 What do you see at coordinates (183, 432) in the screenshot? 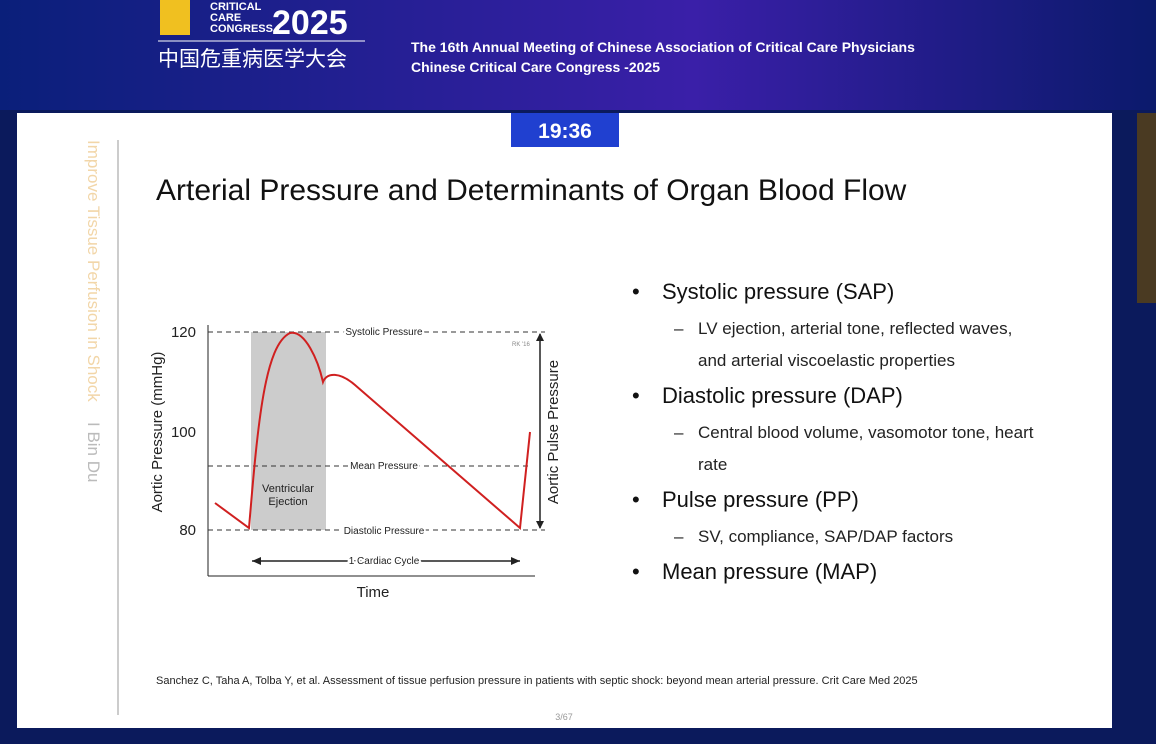
I see `y-tick-label: 100` at bounding box center [183, 432].